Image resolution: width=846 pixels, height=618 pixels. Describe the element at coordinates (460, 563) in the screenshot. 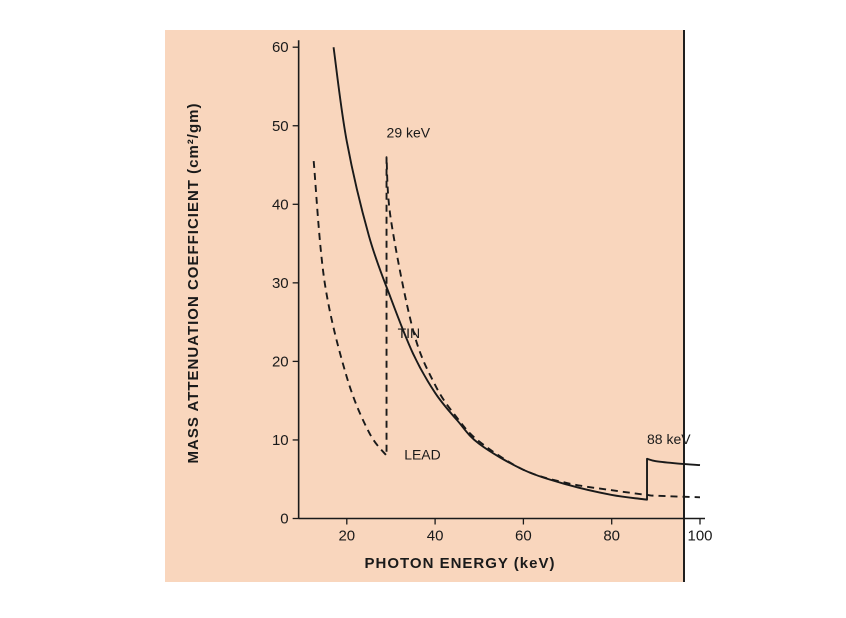

I see `x-axis-title: PHOTON ENERGY (keV)` at that location.